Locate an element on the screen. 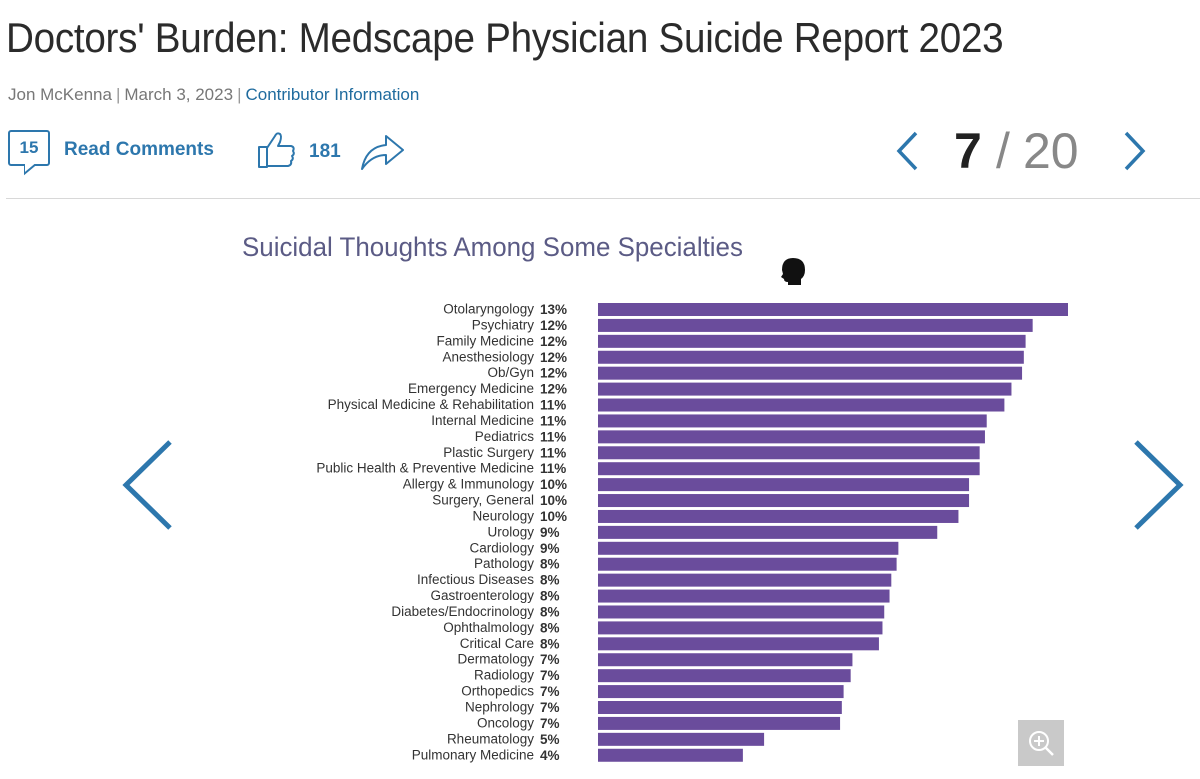 Image resolution: width=1200 pixels, height=779 pixels. comment-count: 15 is located at coordinates (29, 147).